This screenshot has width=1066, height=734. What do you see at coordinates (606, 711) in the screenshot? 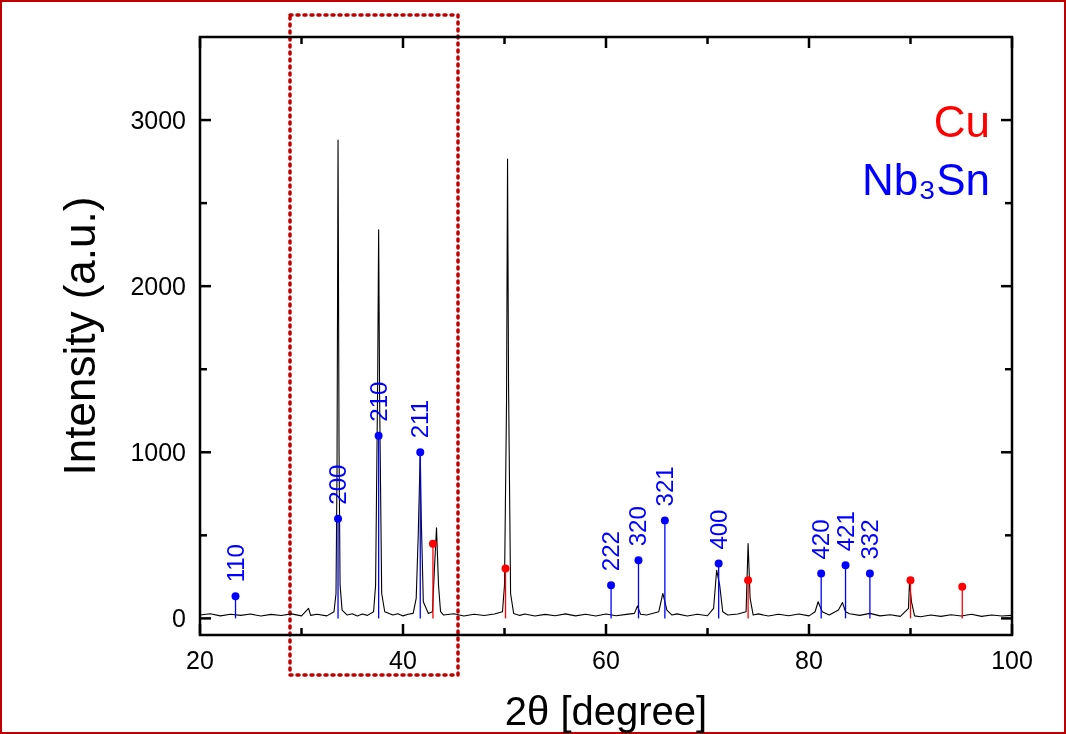
I see `x-axis-title: 2θ [degree]` at bounding box center [606, 711].